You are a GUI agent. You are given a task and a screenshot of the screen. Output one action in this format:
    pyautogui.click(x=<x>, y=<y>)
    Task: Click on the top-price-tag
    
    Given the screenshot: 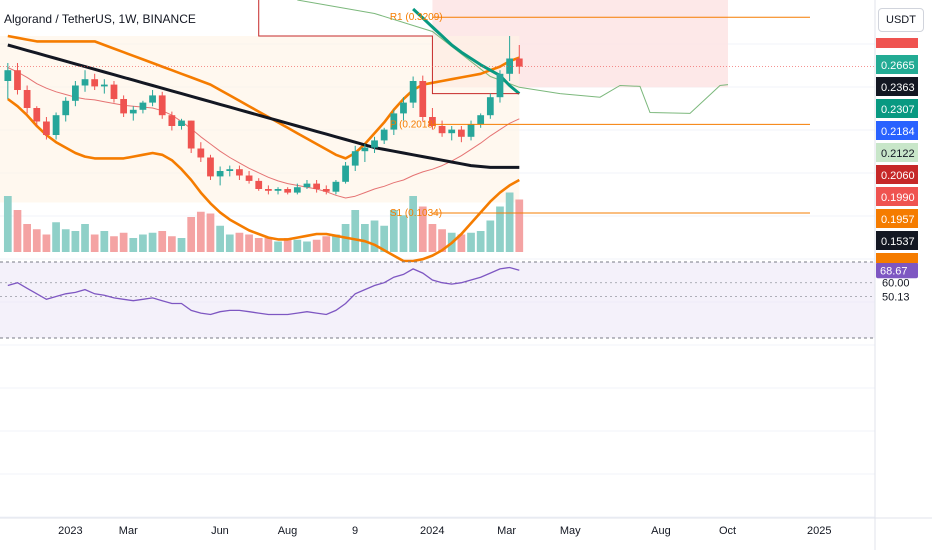 What is the action you would take?
    pyautogui.click(x=897, y=43)
    